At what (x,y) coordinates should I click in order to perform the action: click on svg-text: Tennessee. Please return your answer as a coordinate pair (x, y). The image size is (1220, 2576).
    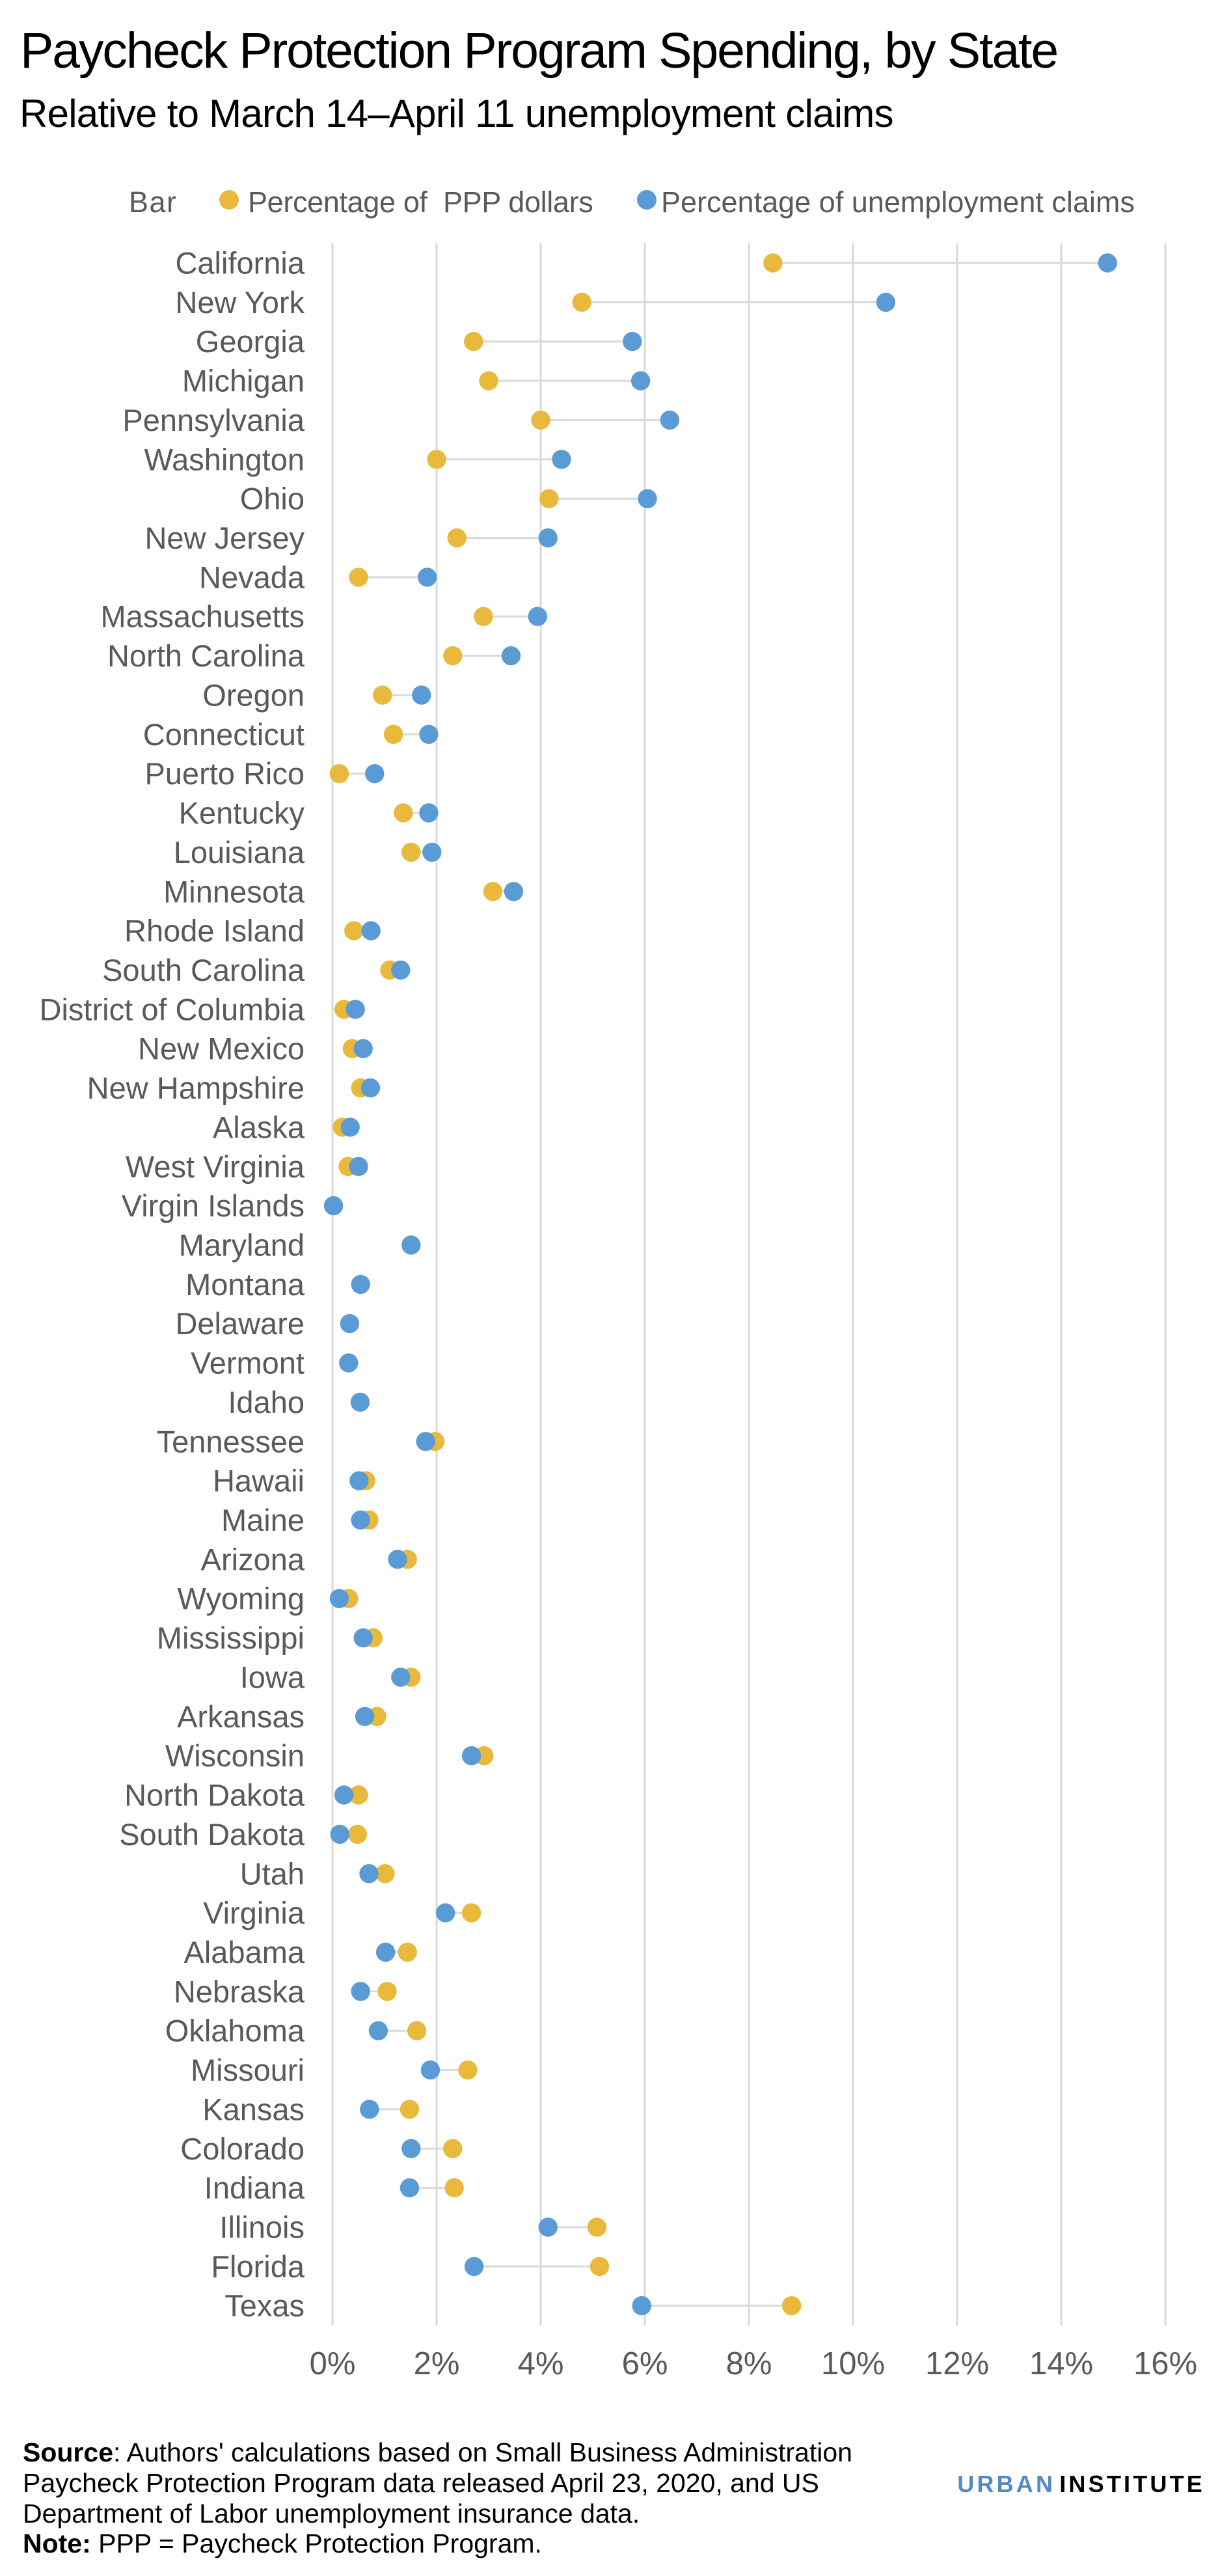
    Looking at the image, I should click on (231, 1441).